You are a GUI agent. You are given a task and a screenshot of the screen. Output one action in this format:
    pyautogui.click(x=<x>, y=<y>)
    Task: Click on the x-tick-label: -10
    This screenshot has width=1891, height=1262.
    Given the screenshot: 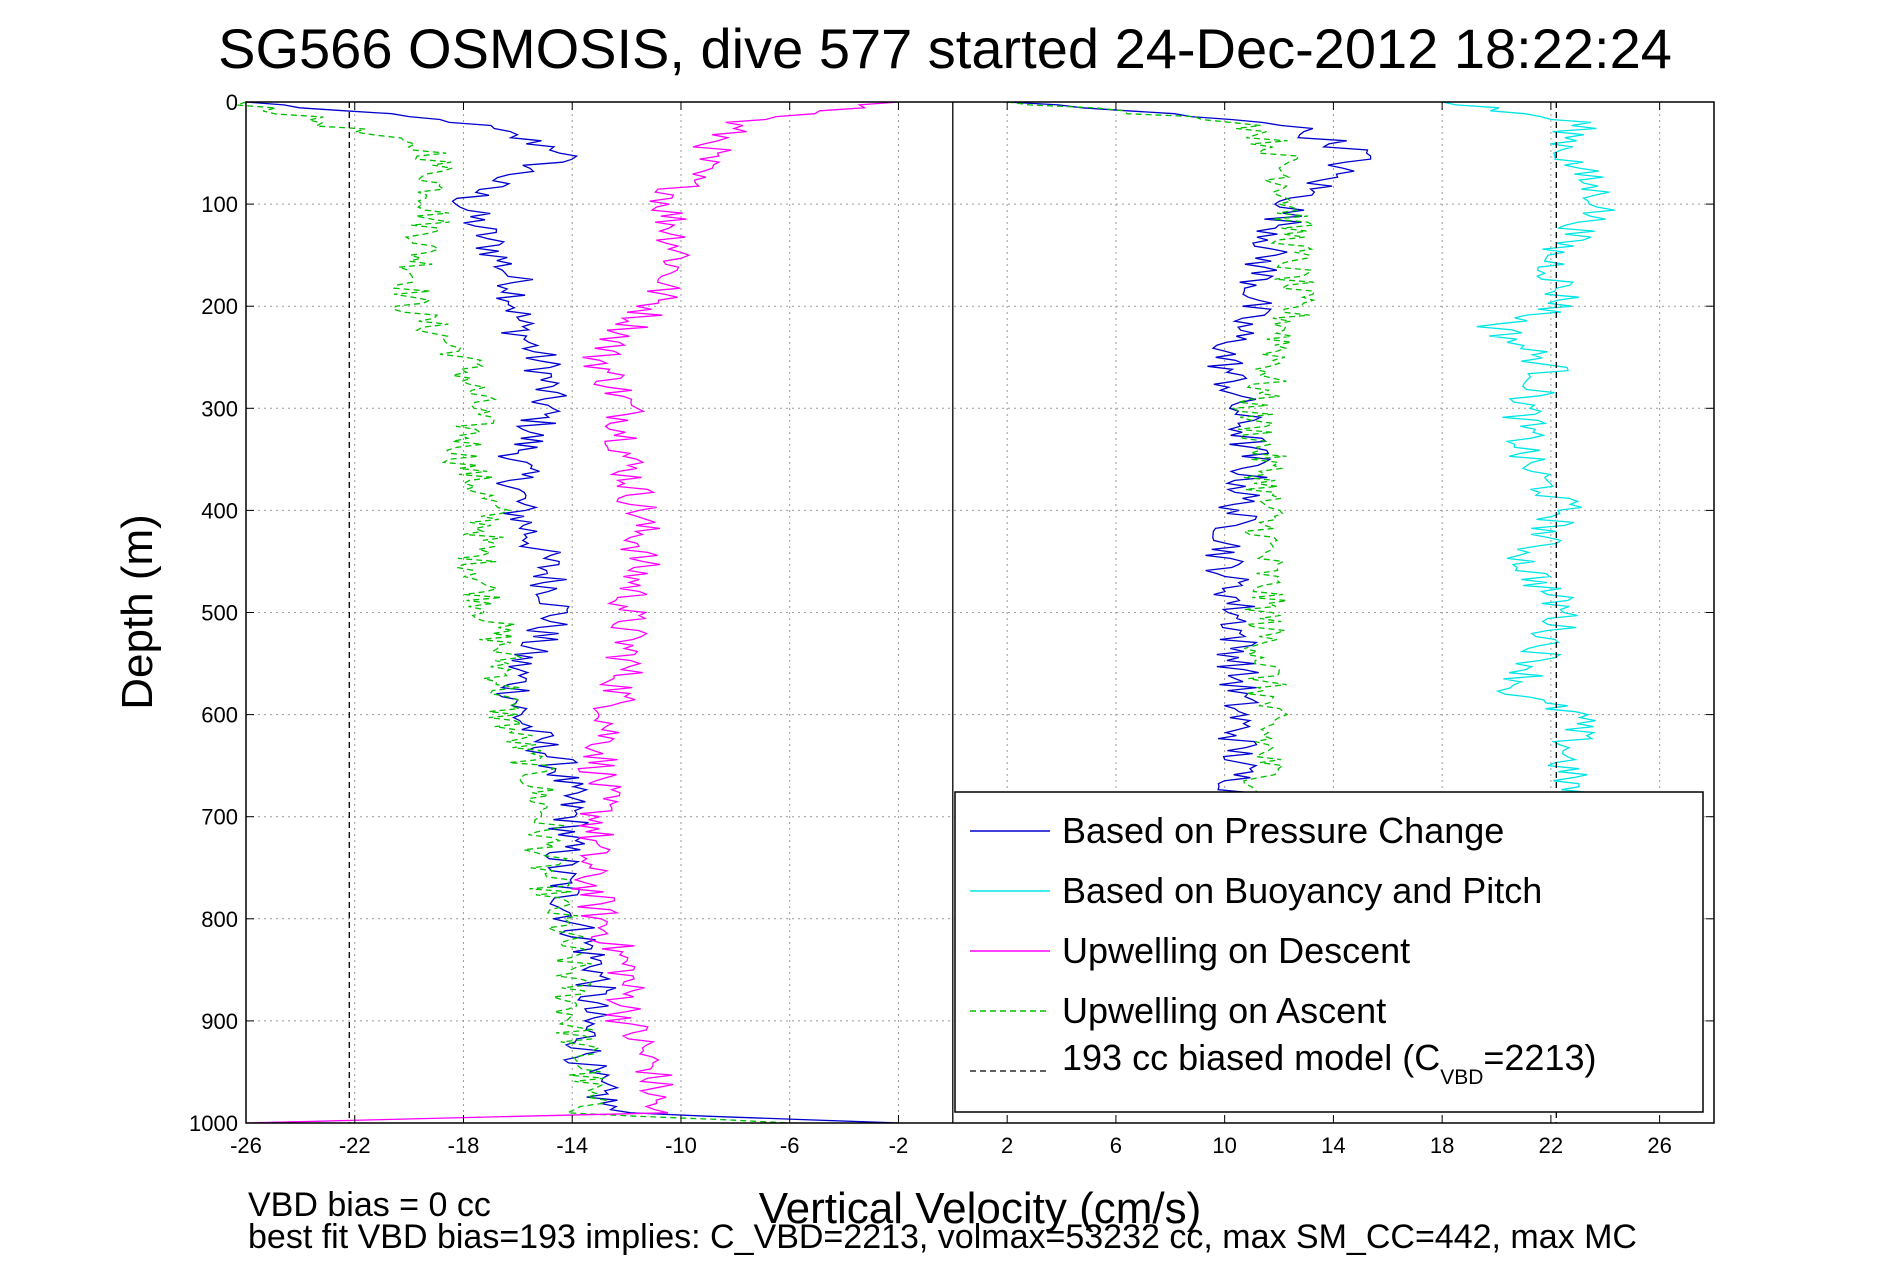 What is the action you would take?
    pyautogui.click(x=681, y=1145)
    